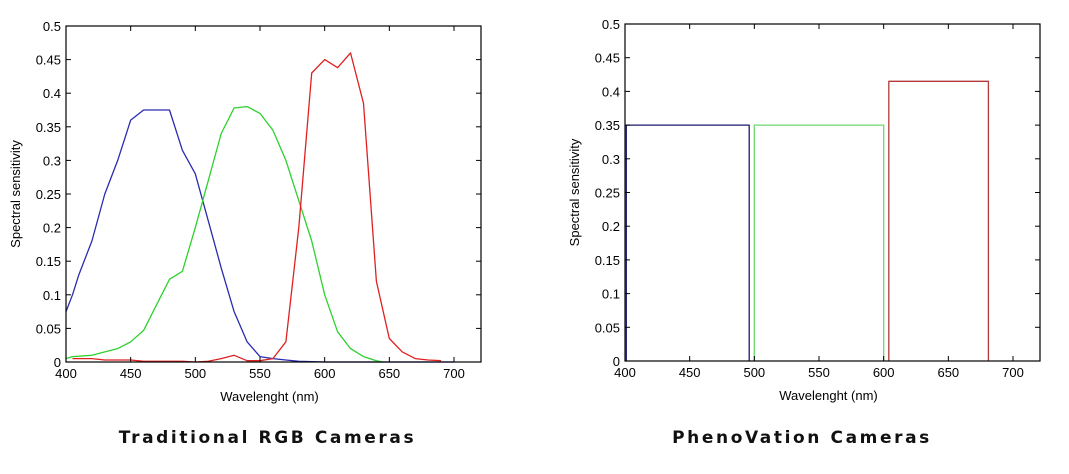  I want to click on phenovation-chart-caption: PhenoVation Cameras, so click(802, 438).